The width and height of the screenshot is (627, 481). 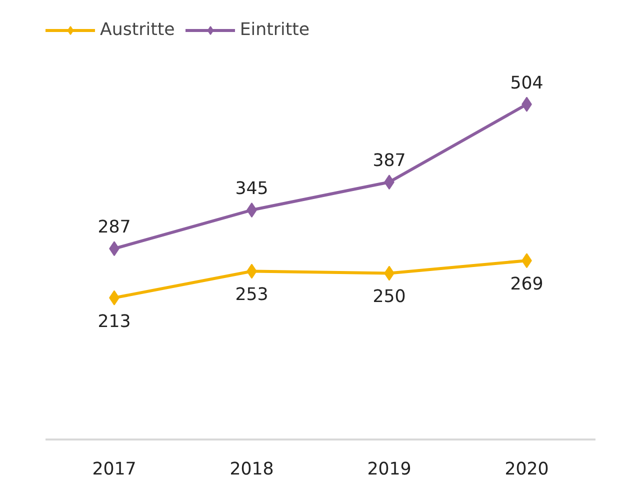 What do you see at coordinates (526, 470) in the screenshot?
I see `x-tick-label: 2020` at bounding box center [526, 470].